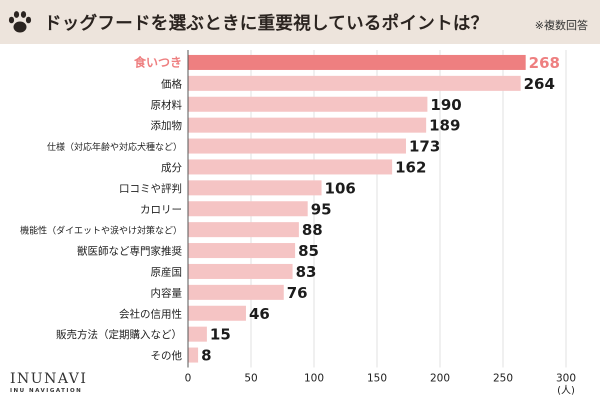 The width and height of the screenshot is (600, 400). Describe the element at coordinates (20, 22) in the screenshot. I see `paw-icon` at that location.